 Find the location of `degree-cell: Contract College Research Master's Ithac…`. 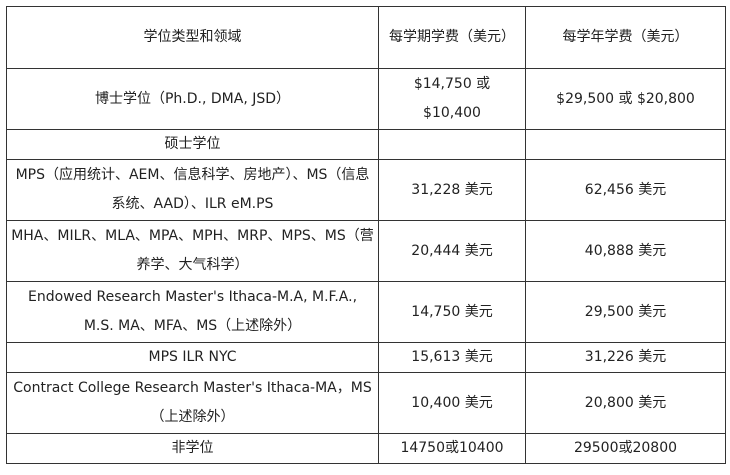

degree-cell: Contract College Research Master's Ithac… is located at coordinates (192, 403).